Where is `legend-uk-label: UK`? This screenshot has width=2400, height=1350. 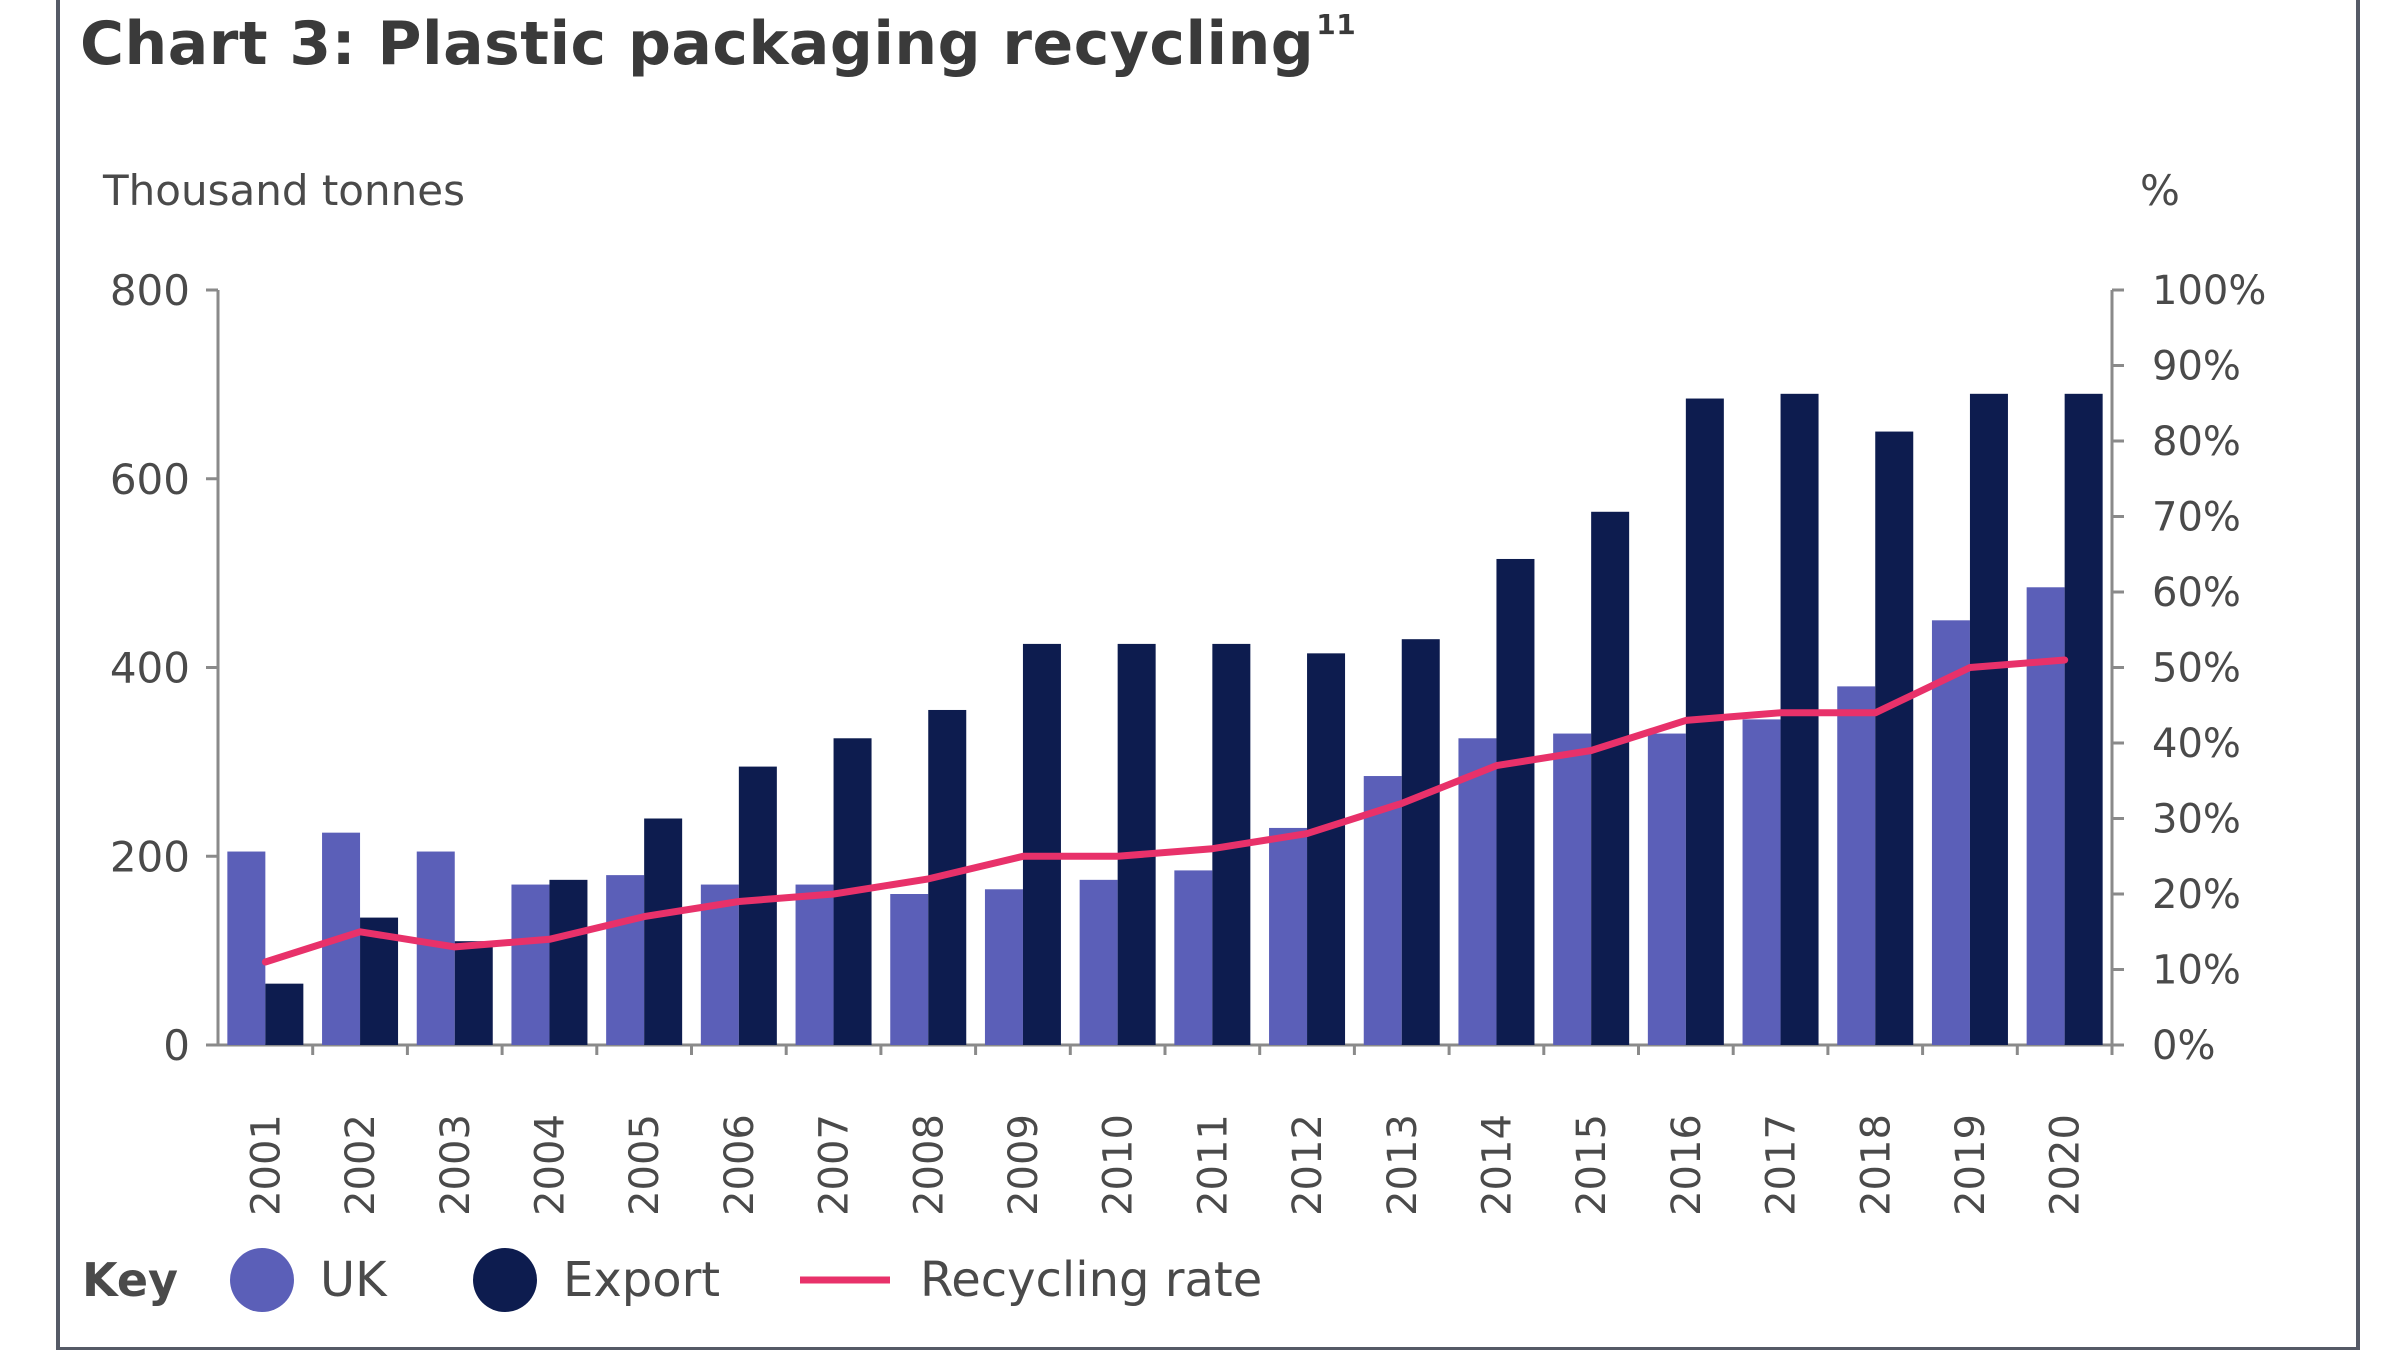
legend-uk-label: UK is located at coordinates (354, 1280).